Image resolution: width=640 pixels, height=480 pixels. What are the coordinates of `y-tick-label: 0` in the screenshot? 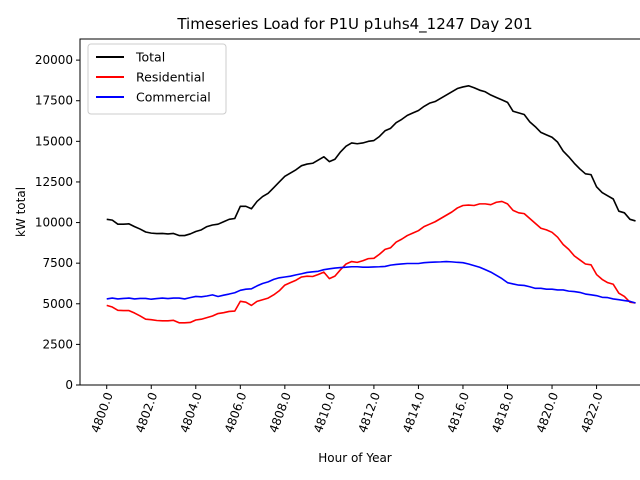 It's located at (69, 385).